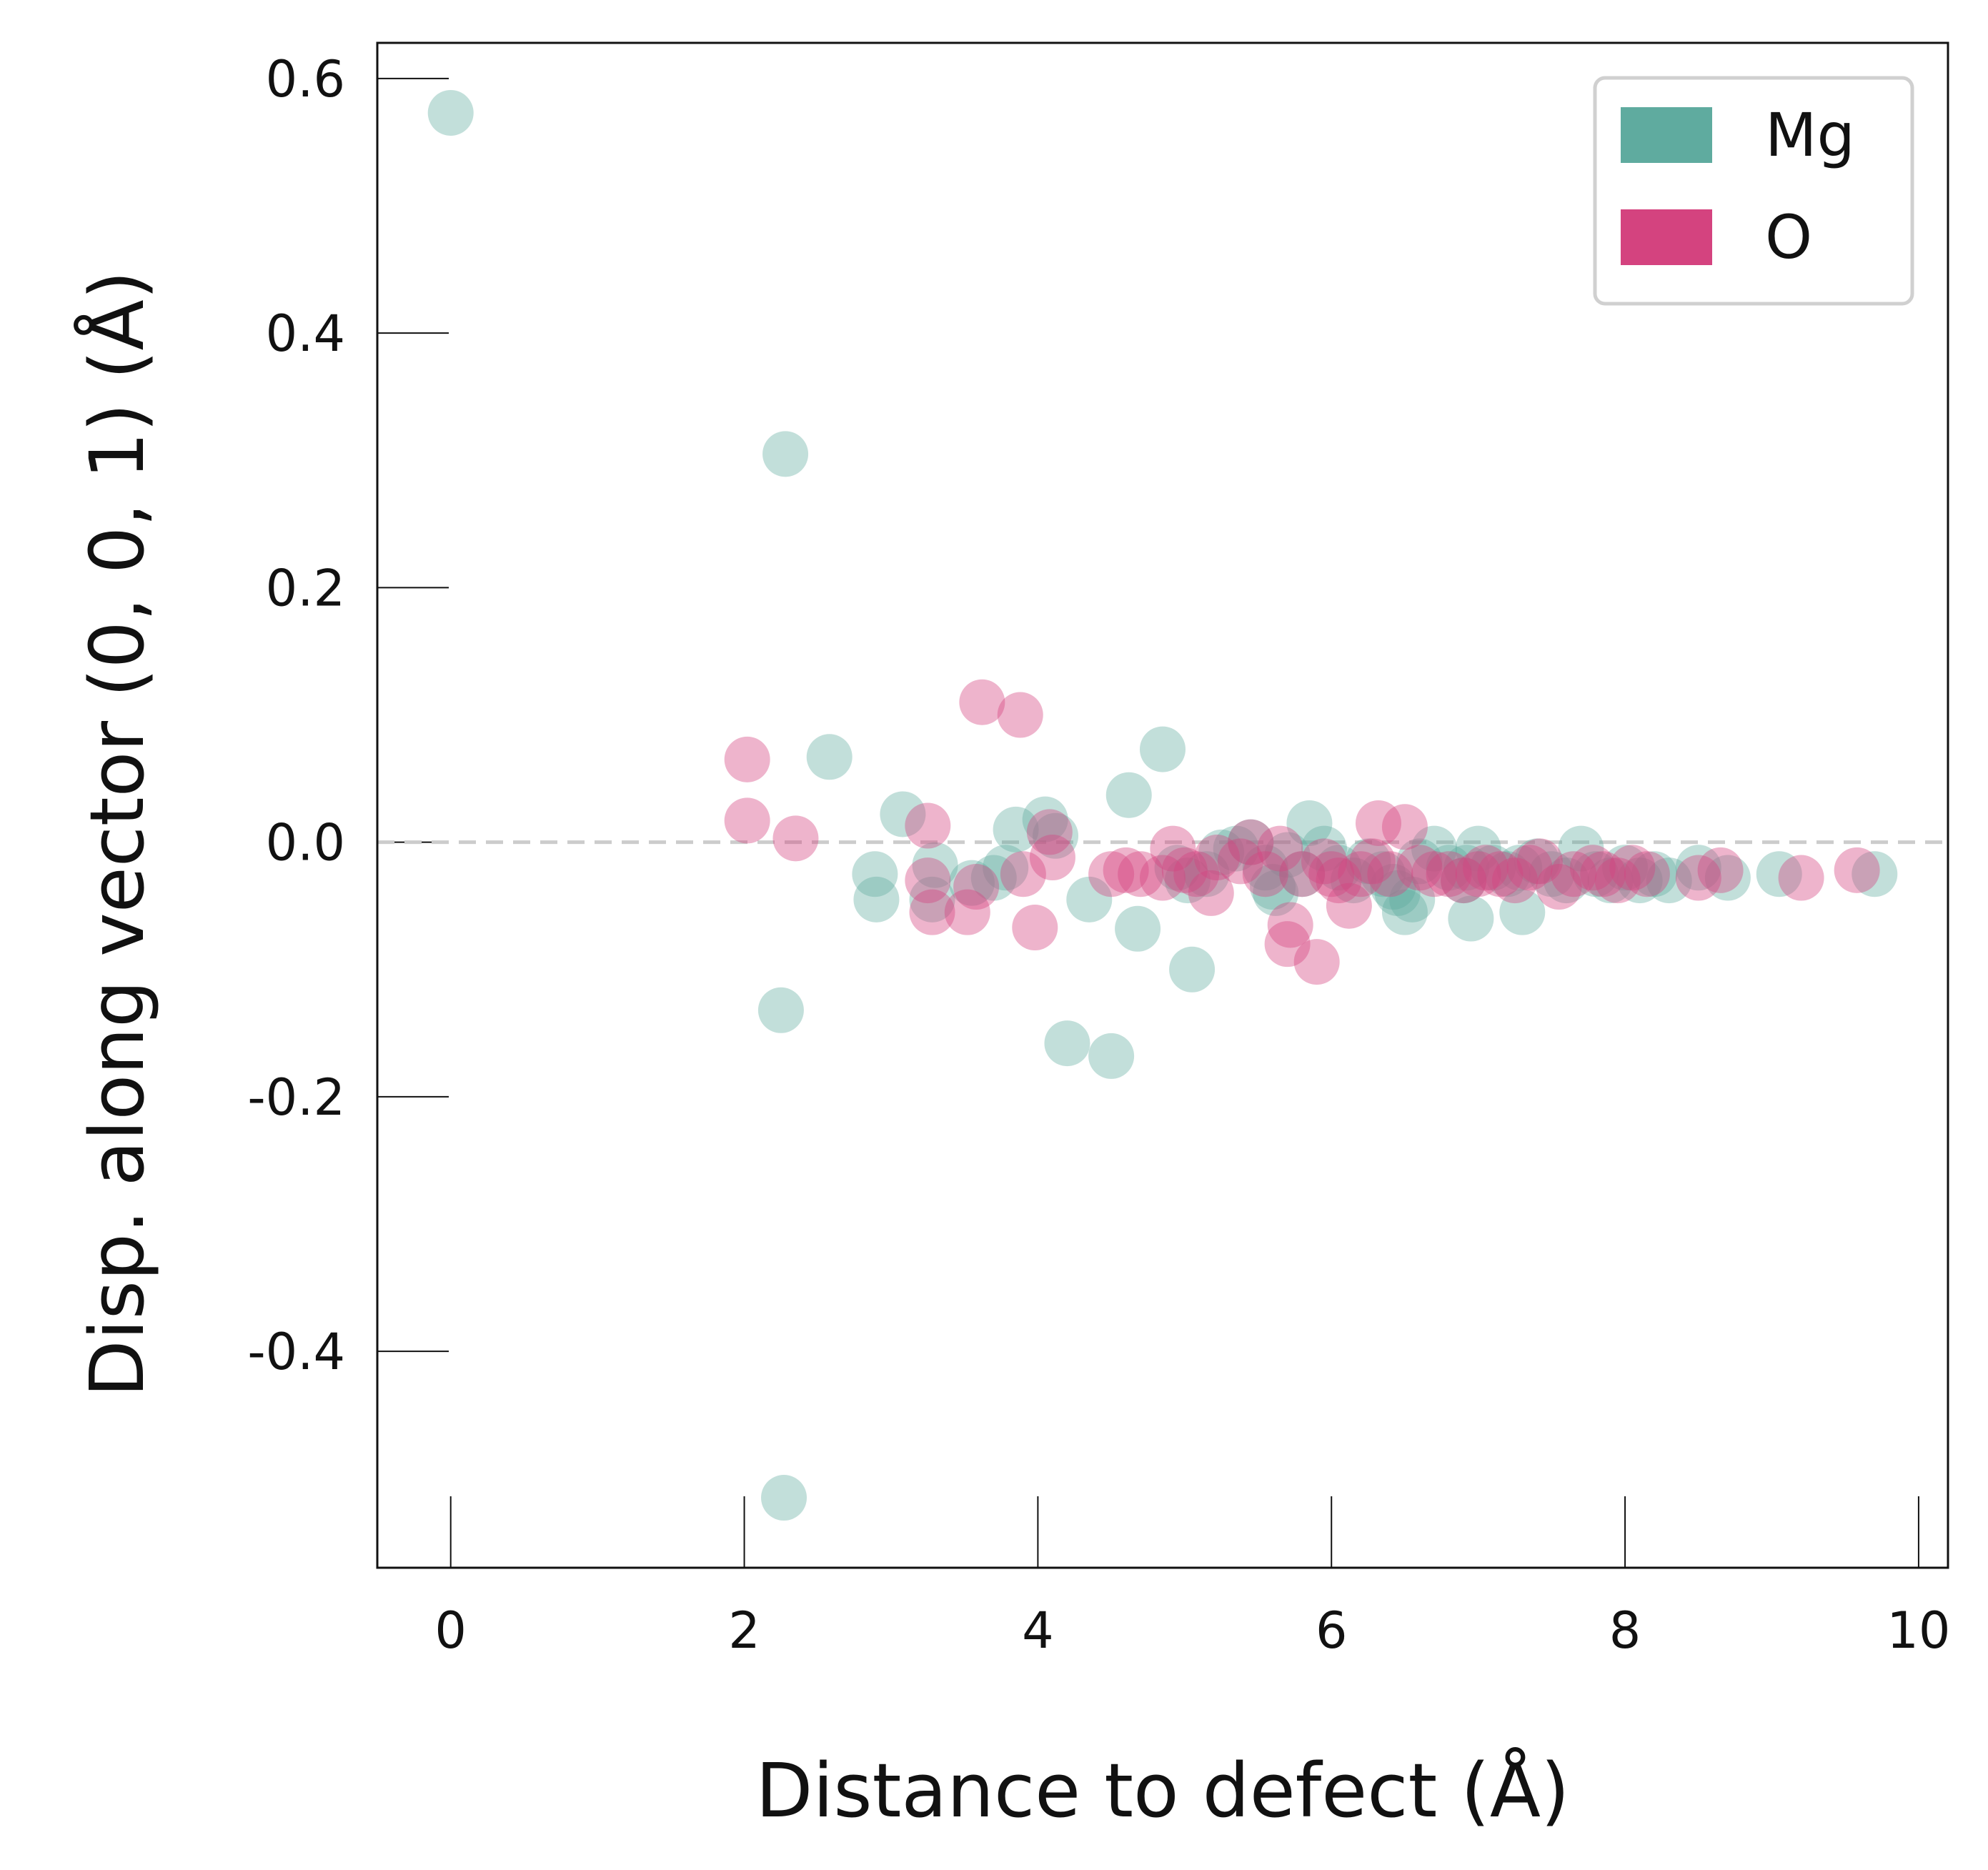  I want to click on x-tick-label: 8, so click(1625, 1630).